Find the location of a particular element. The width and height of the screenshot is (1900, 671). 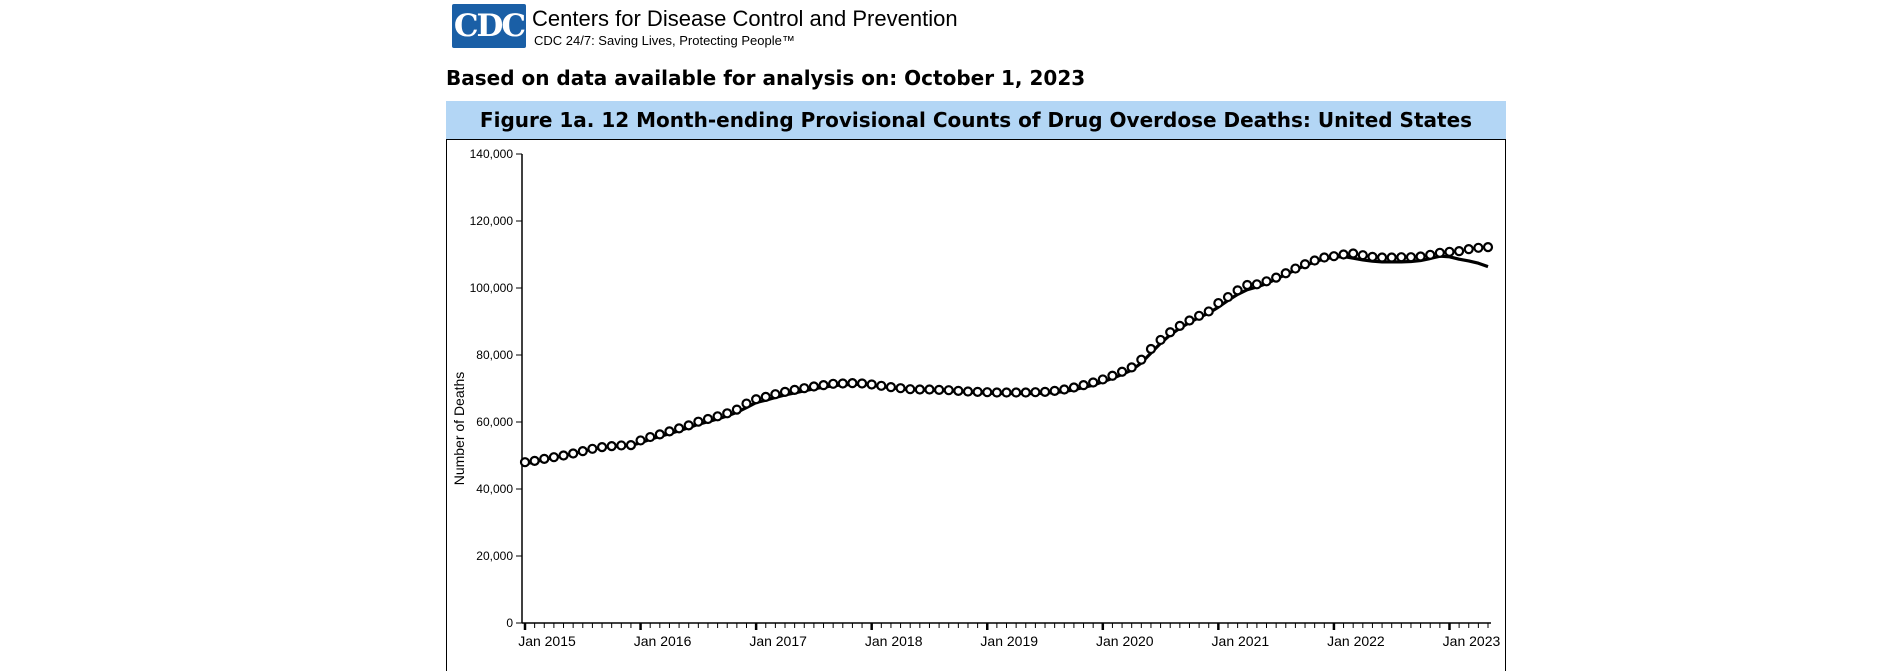

x-tick-label: Jan 2017 is located at coordinates (778, 641).